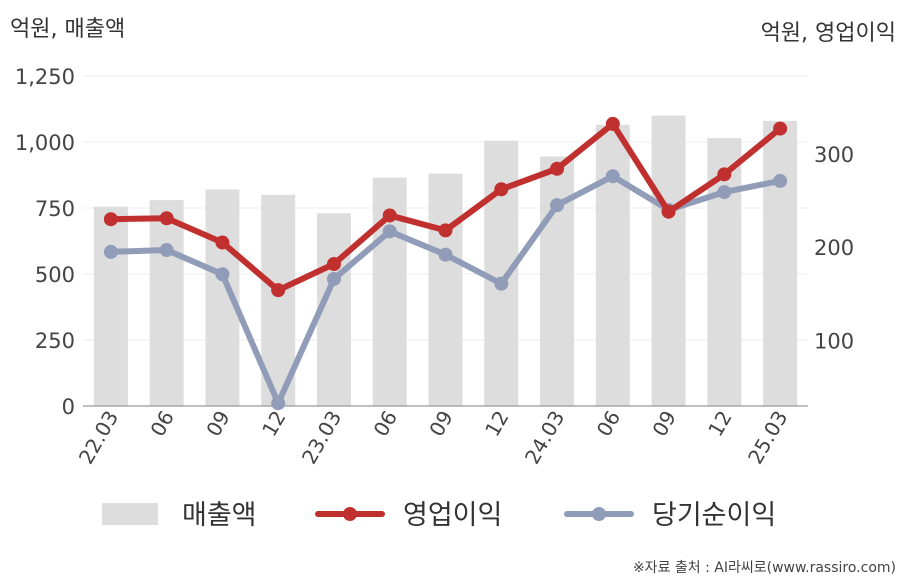  What do you see at coordinates (714, 515) in the screenshot?
I see `legend-label: 당기순이익` at bounding box center [714, 515].